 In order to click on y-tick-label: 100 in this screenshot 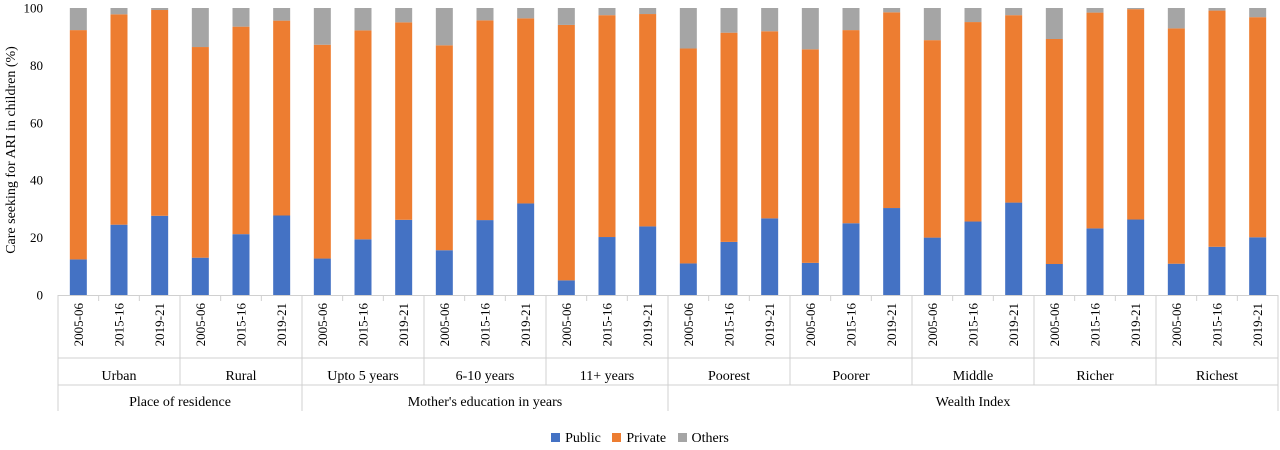, I will do `click(34, 8)`.